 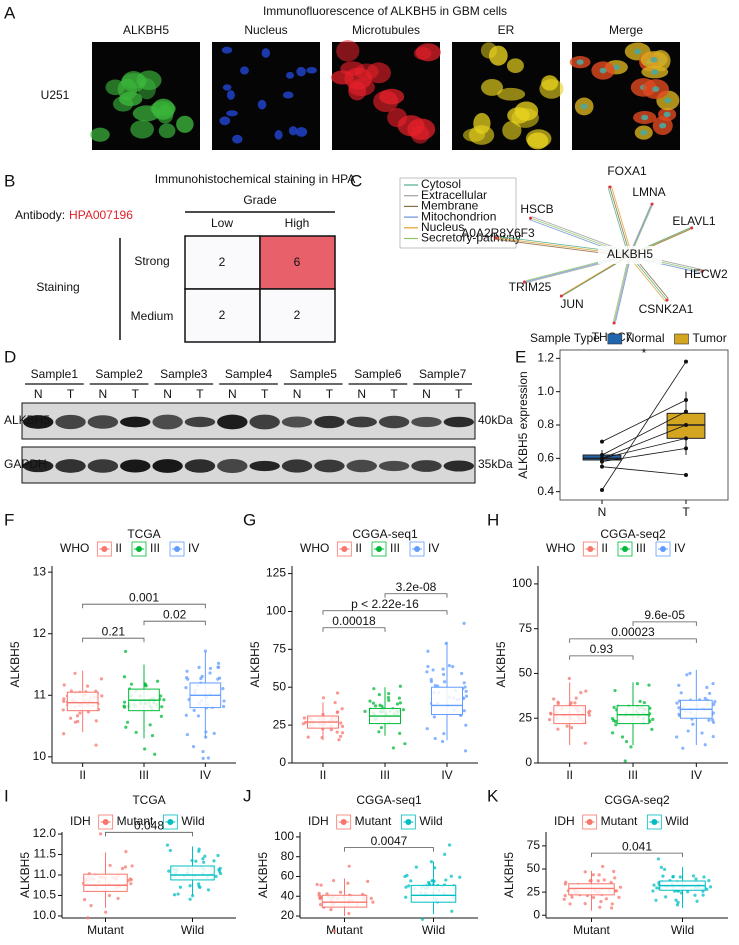 What do you see at coordinates (40, 215) in the screenshot?
I see `antibody-label: Antibody:` at bounding box center [40, 215].